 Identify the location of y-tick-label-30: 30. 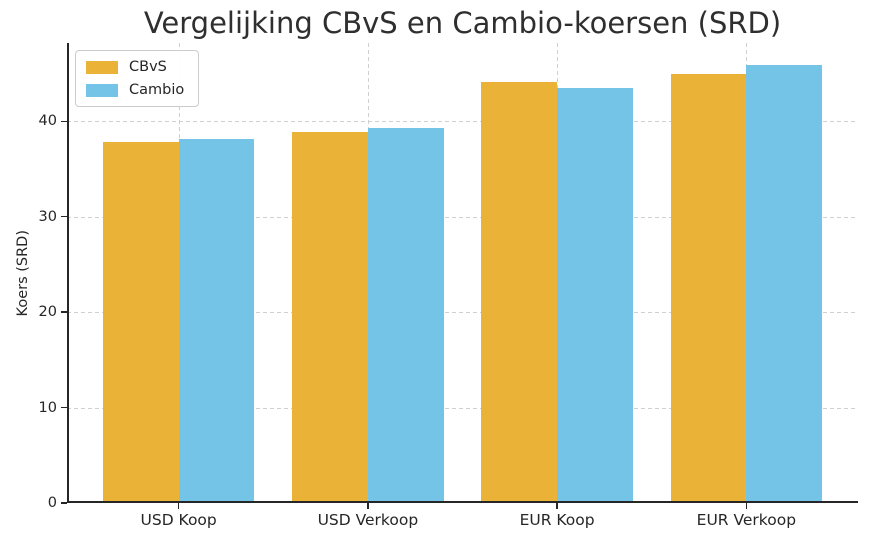
(47, 216).